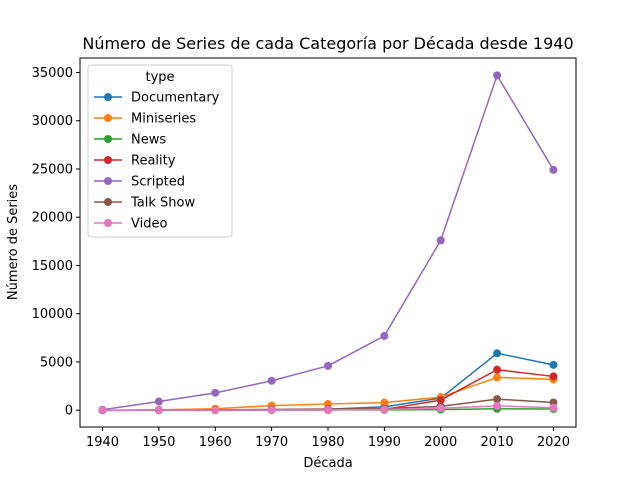 This screenshot has height=480, width=640. I want to click on data-point-video-1960, so click(215, 410).